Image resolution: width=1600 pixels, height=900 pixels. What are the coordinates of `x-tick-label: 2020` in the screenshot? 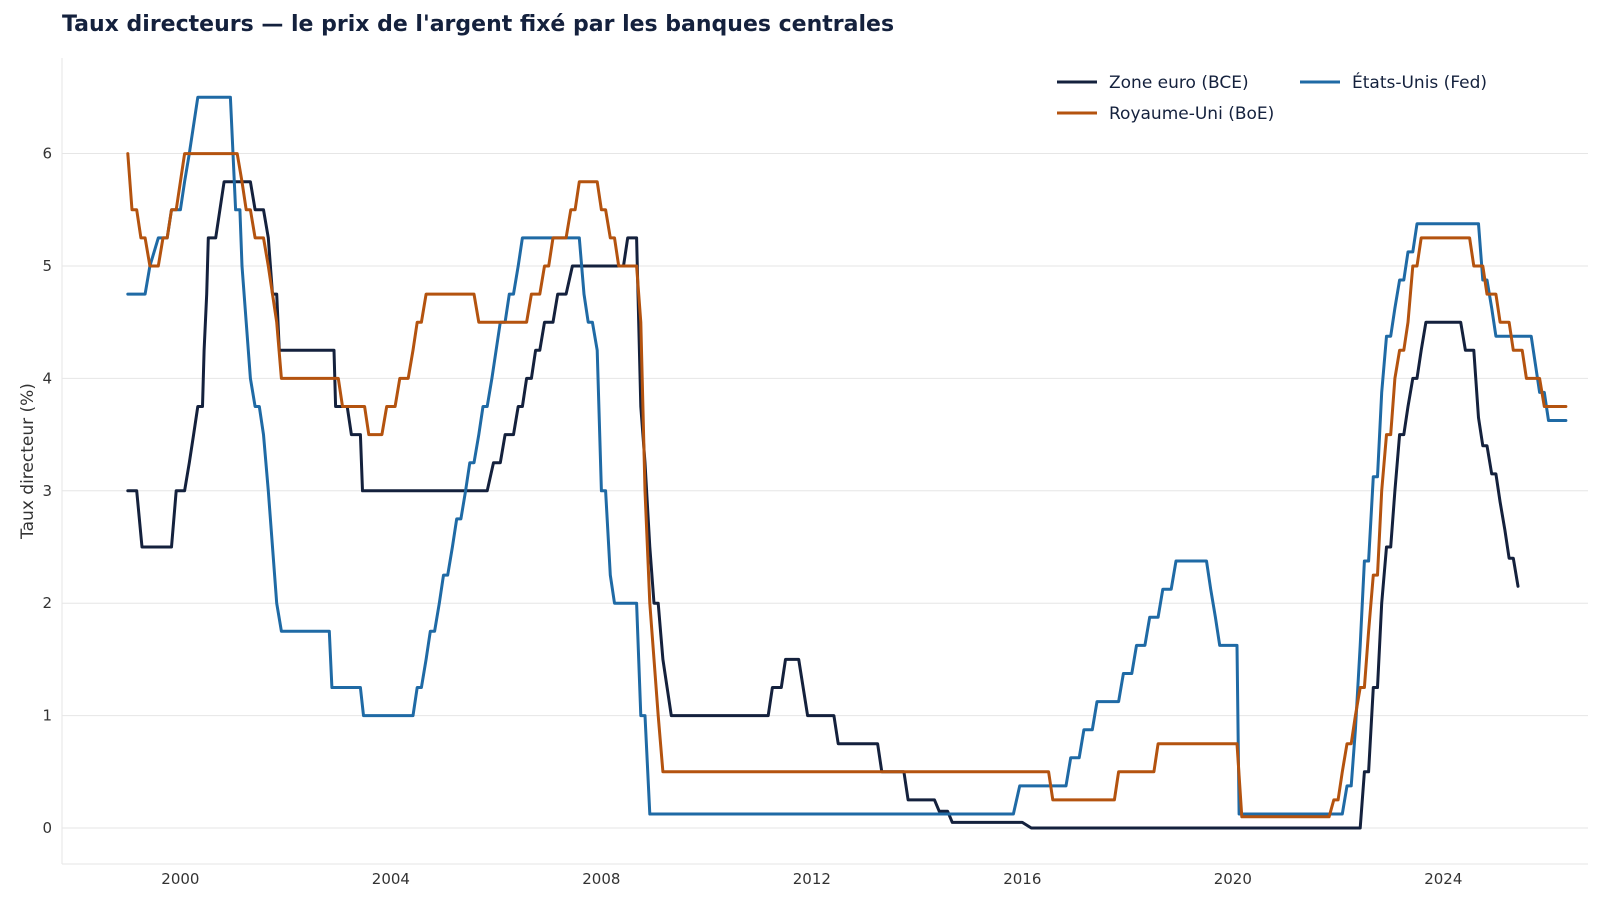 It's located at (1233, 879).